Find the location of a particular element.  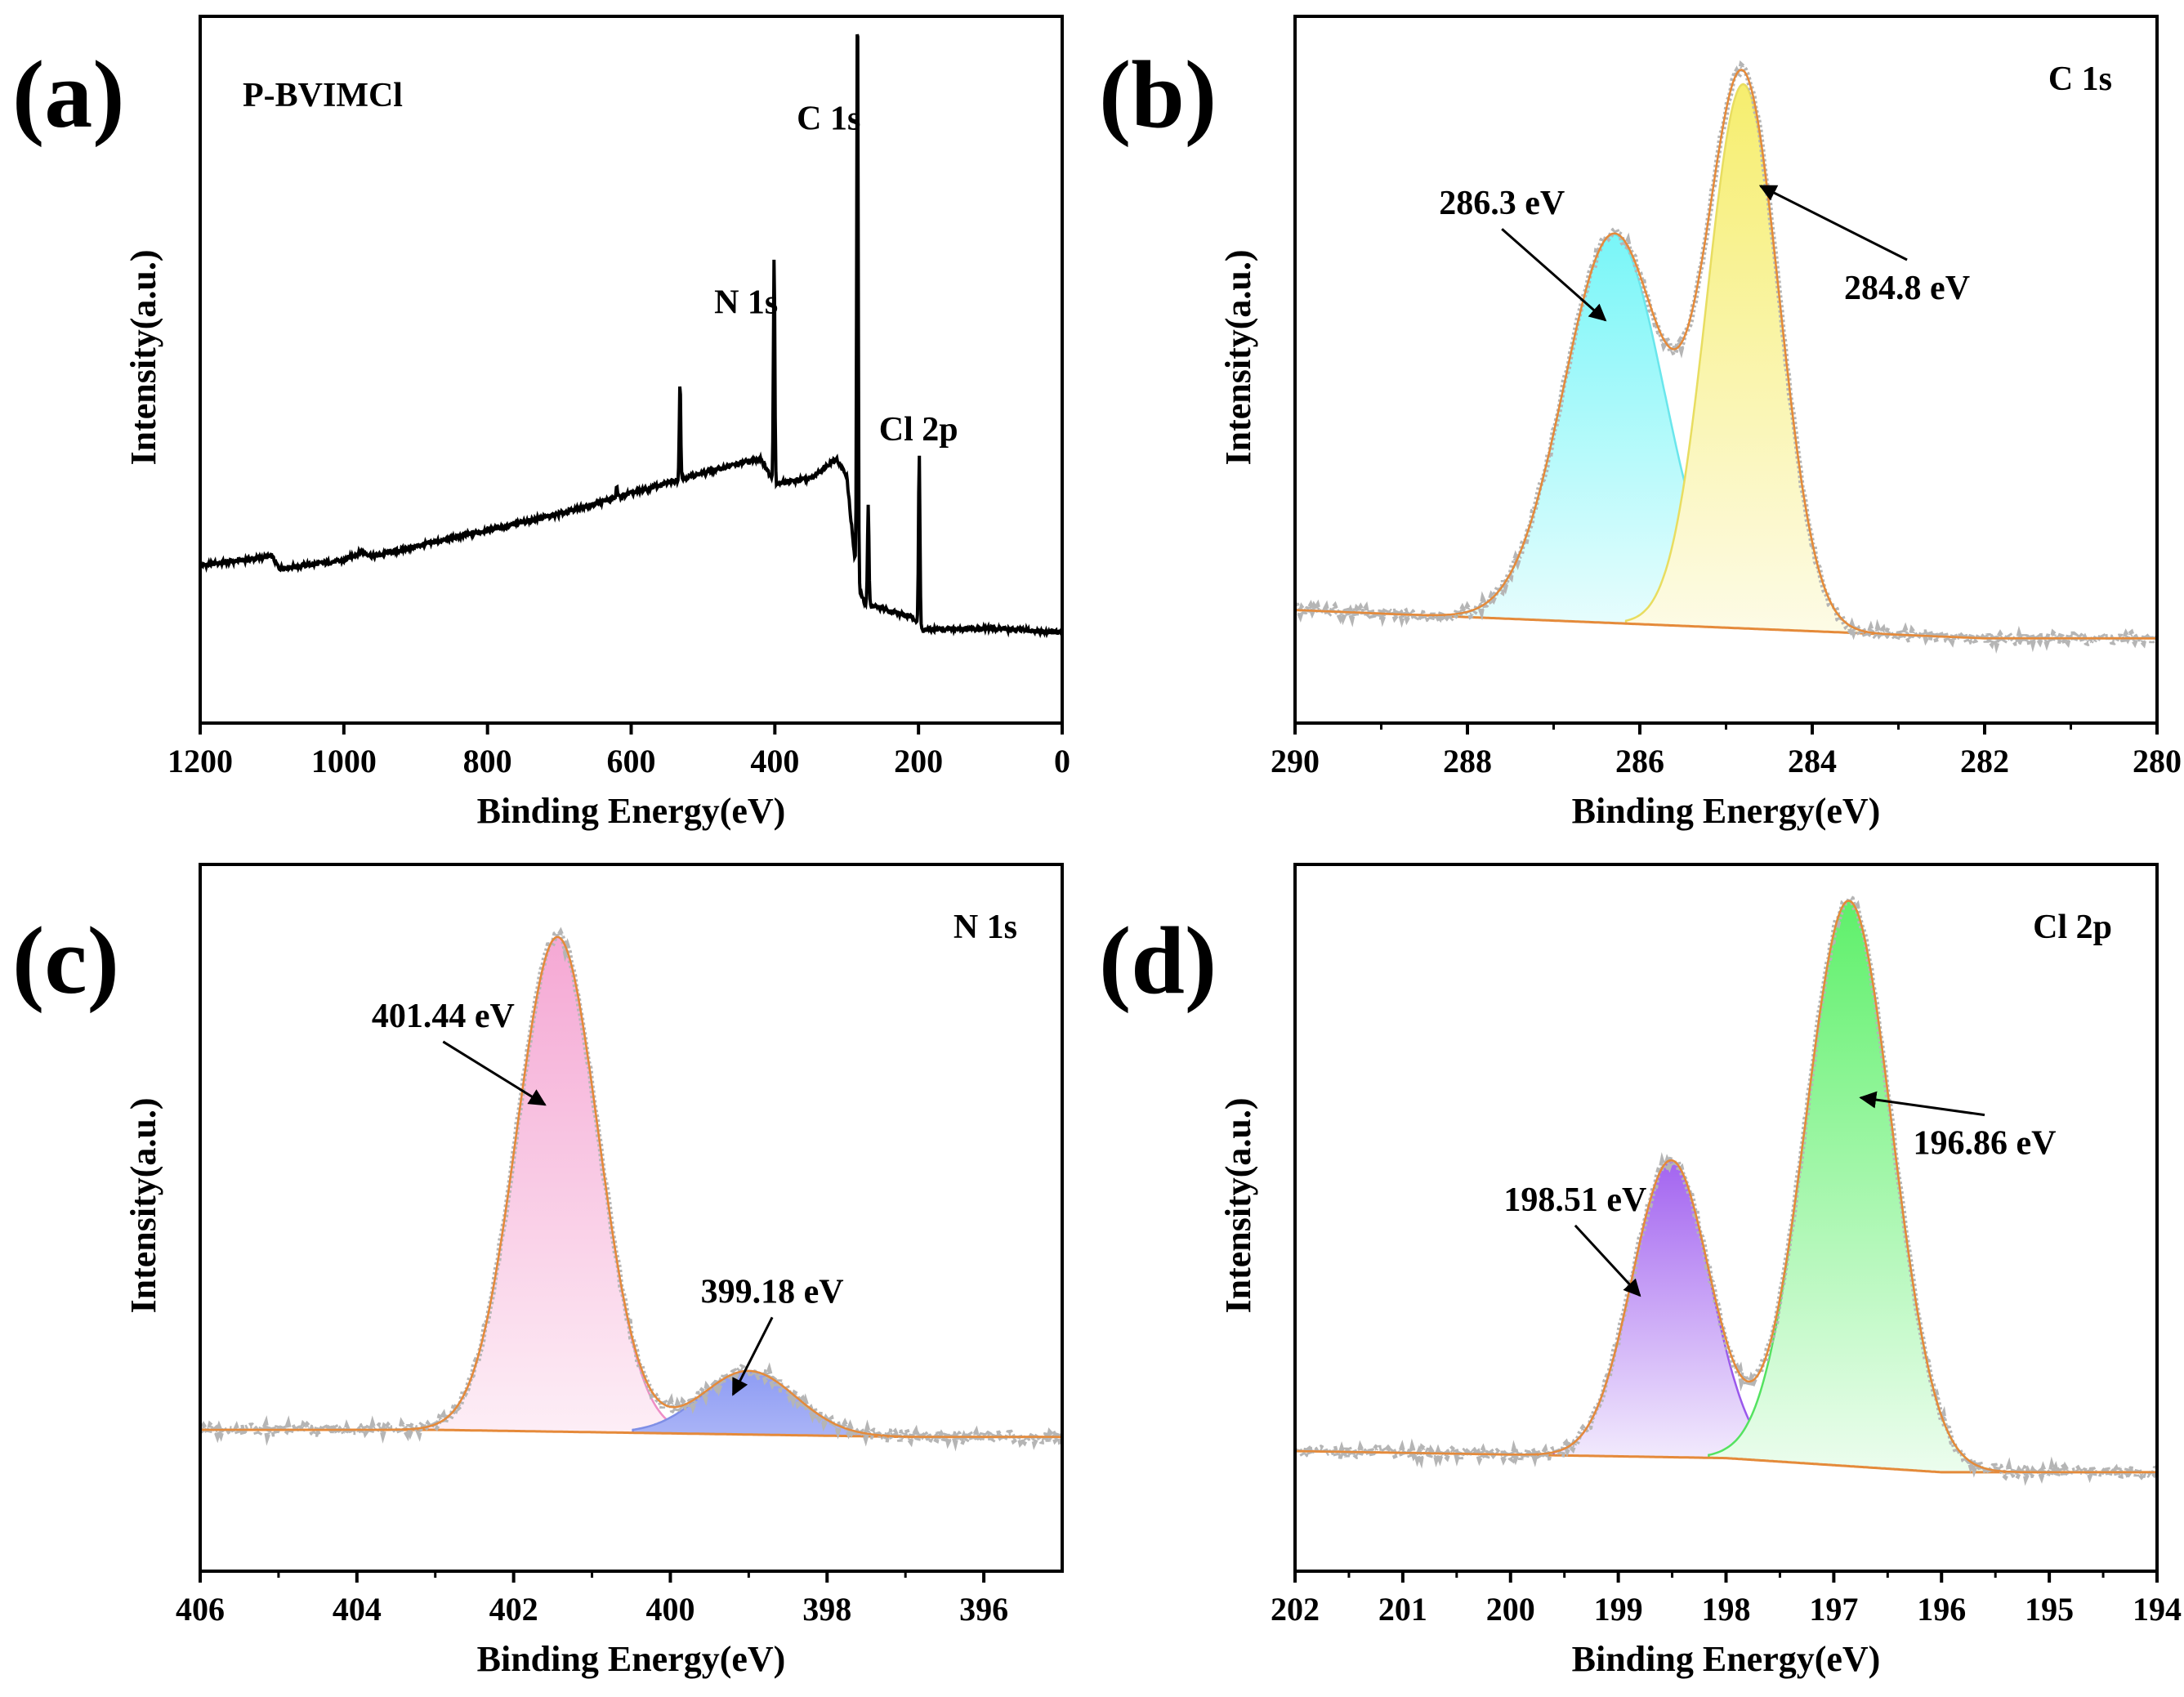

x-tick-label: 290 is located at coordinates (1295, 761).